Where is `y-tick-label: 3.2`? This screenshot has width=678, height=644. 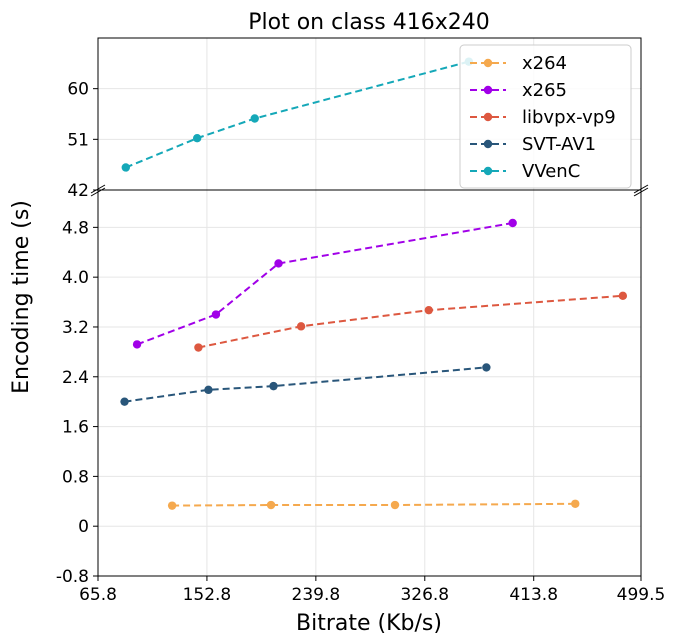
y-tick-label: 3.2 is located at coordinates (75, 328).